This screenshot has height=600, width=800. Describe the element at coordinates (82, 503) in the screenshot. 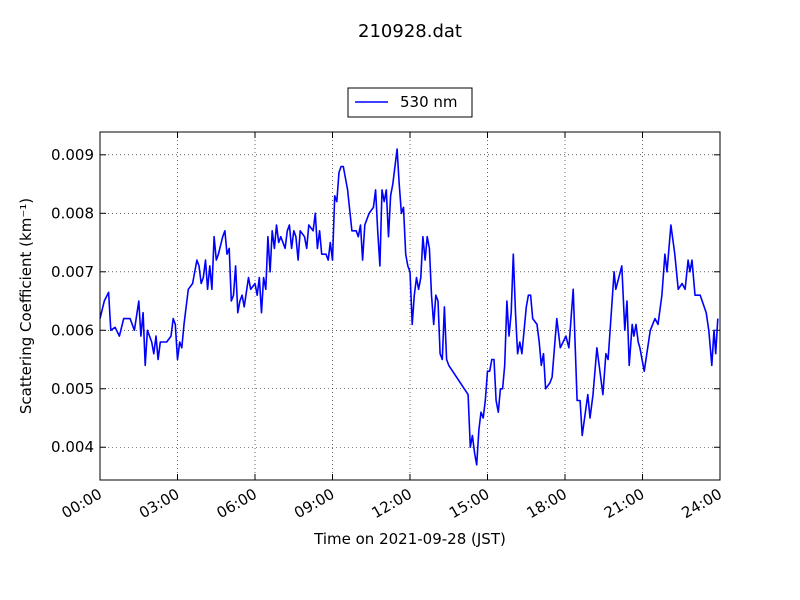

I see `x-tick-label: 00:00` at that location.